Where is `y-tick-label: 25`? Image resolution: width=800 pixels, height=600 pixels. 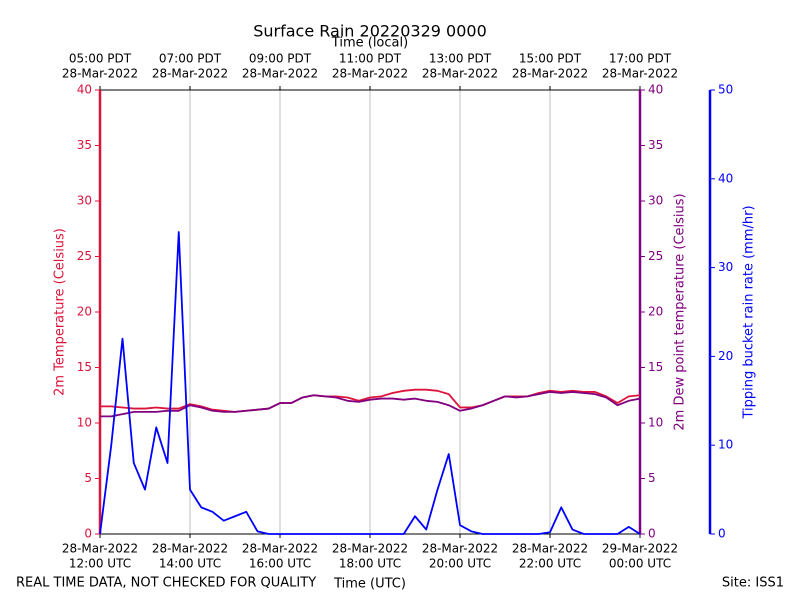 y-tick-label: 25 is located at coordinates (84, 256).